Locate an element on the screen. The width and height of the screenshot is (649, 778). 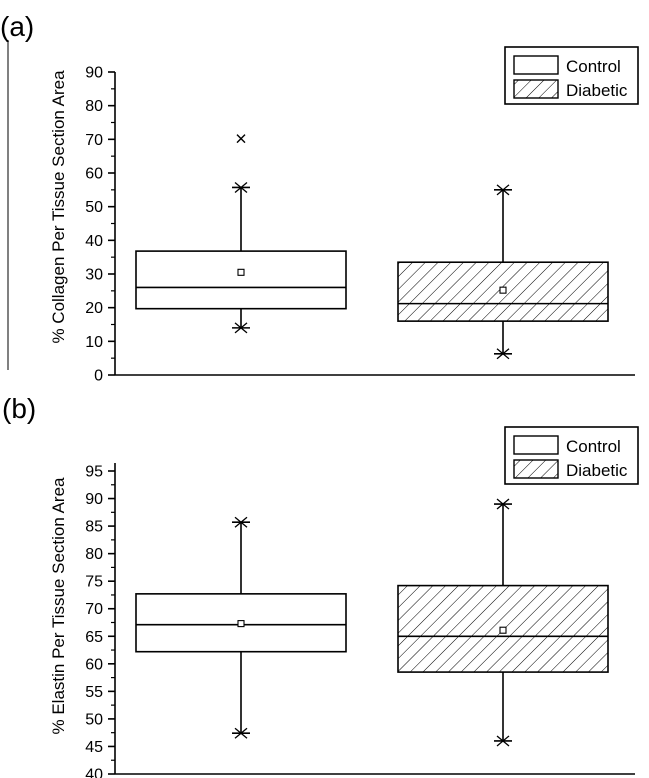
legend-swatch-control-a is located at coordinates (536, 65).